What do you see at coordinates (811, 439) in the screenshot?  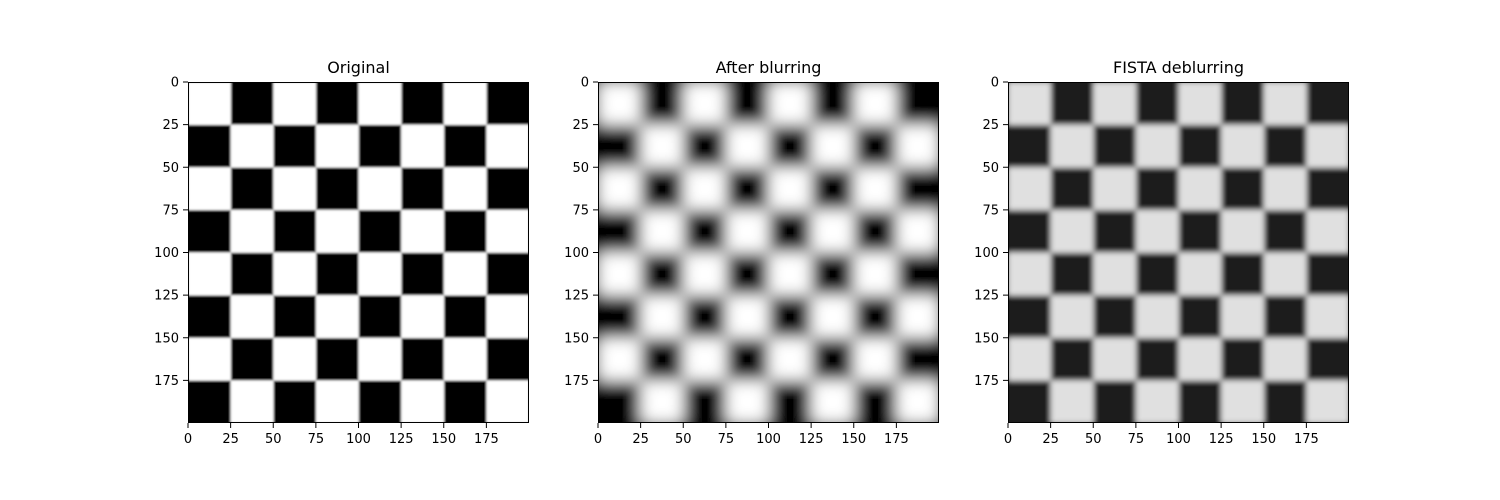 I see `x-tick-label: 125` at bounding box center [811, 439].